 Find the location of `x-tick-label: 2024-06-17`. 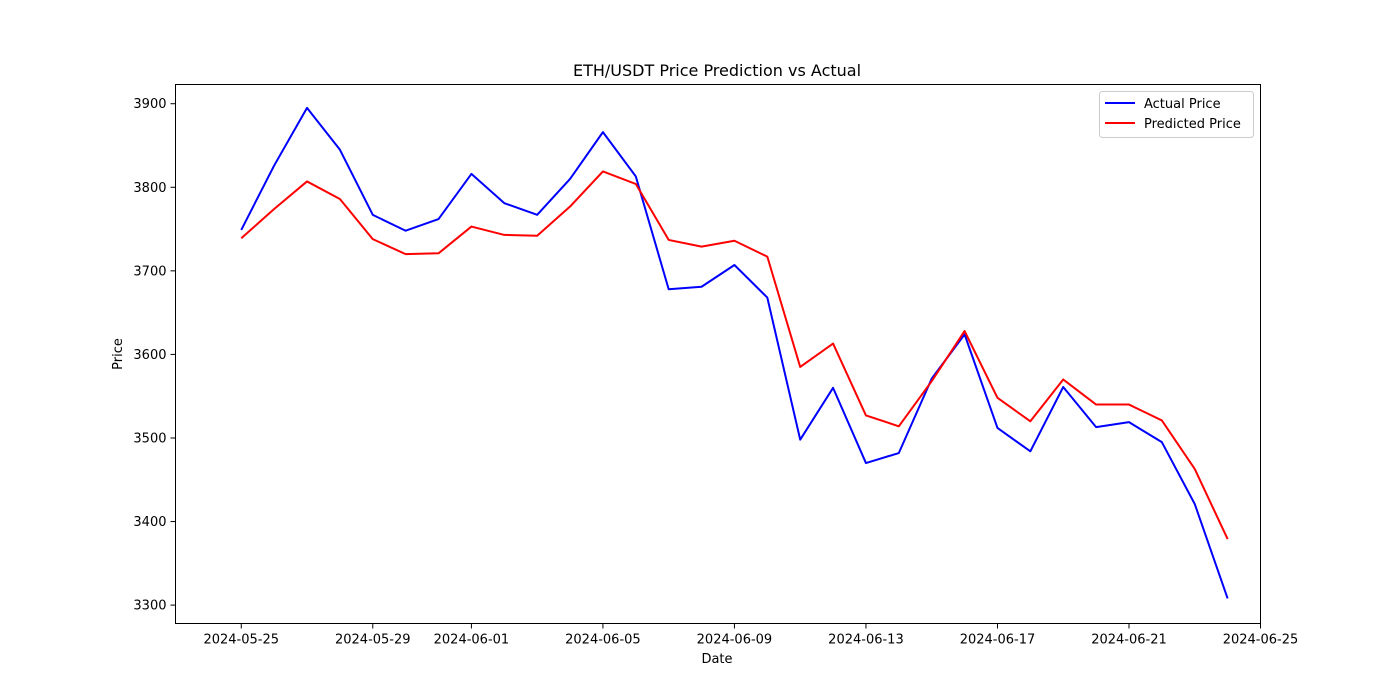

x-tick-label: 2024-06-17 is located at coordinates (998, 640).